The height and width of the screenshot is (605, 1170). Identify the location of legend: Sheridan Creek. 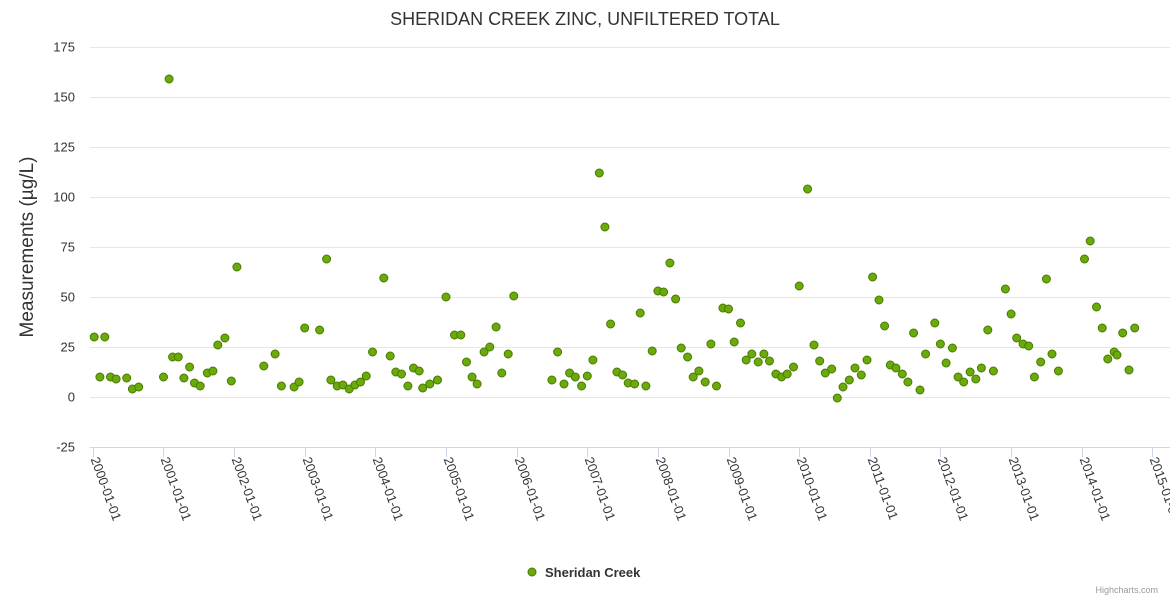
(584, 572).